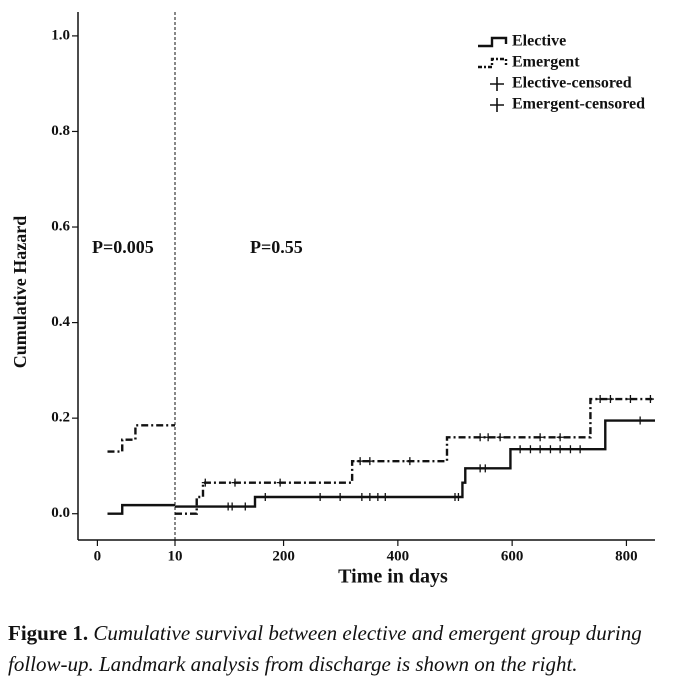  I want to click on x-tick-label: 800, so click(626, 556).